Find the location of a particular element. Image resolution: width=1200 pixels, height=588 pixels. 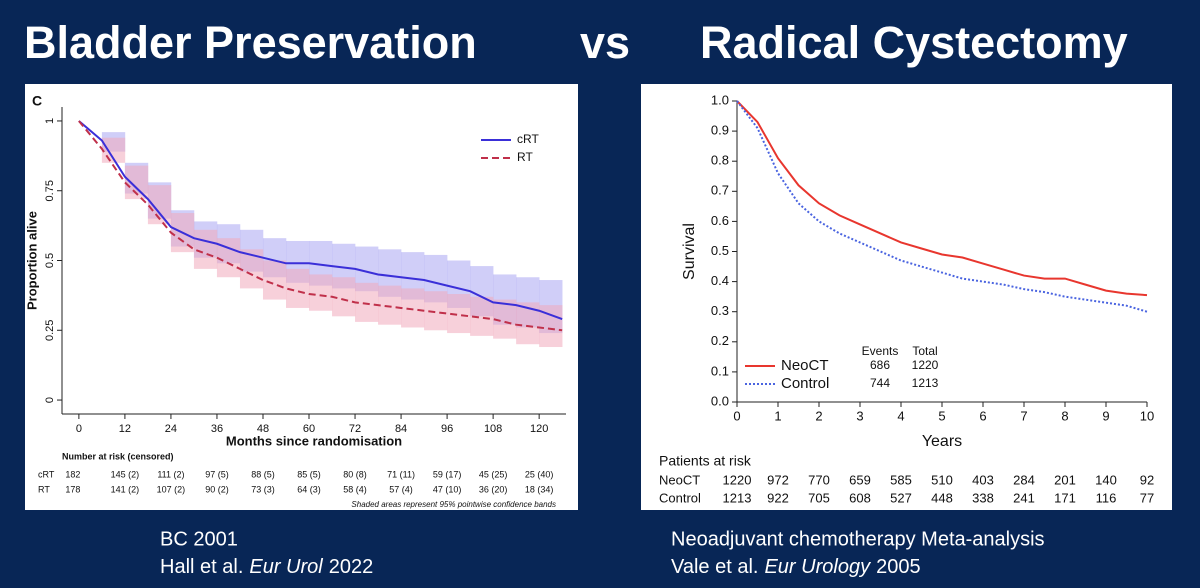

x-tick-label: 8 is located at coordinates (1064, 415).